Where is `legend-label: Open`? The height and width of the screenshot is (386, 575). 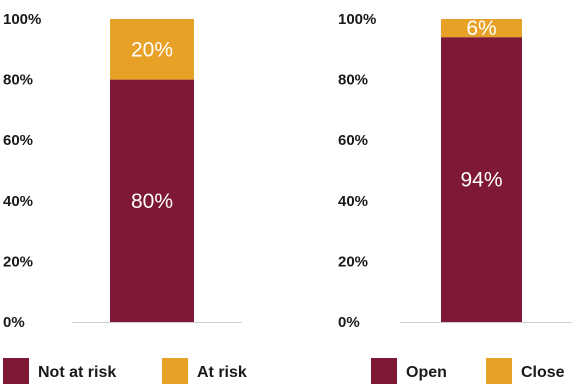
legend-label: Open is located at coordinates (426, 372).